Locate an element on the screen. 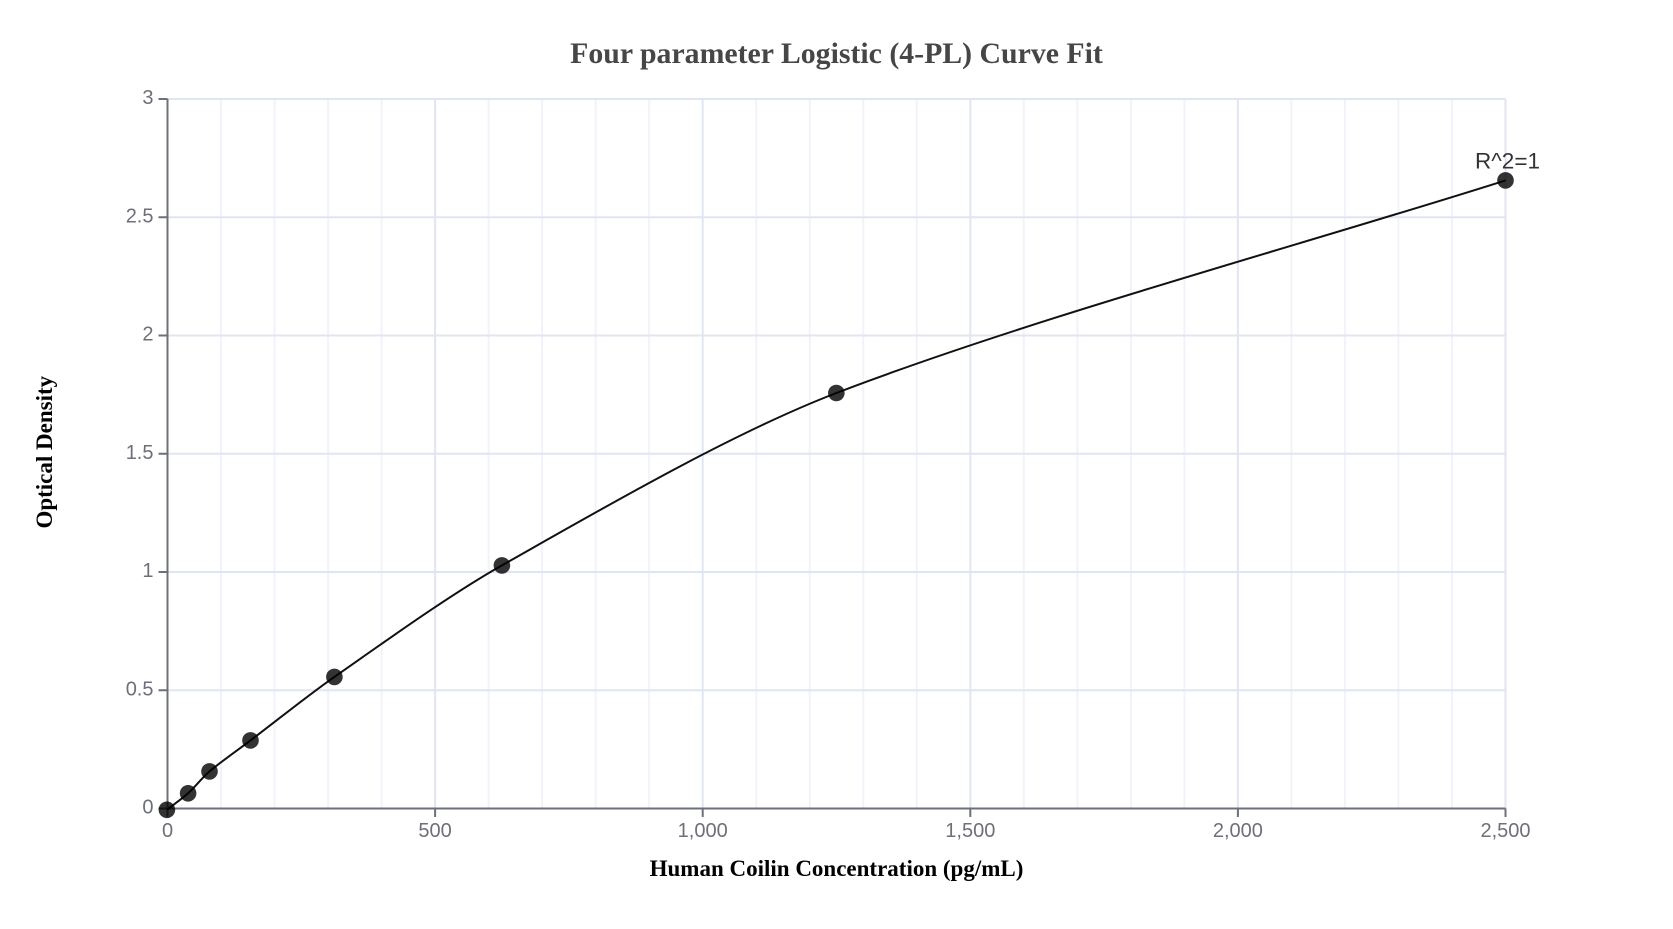 The image size is (1673, 929). svg-text: 1.5 is located at coordinates (140, 453).